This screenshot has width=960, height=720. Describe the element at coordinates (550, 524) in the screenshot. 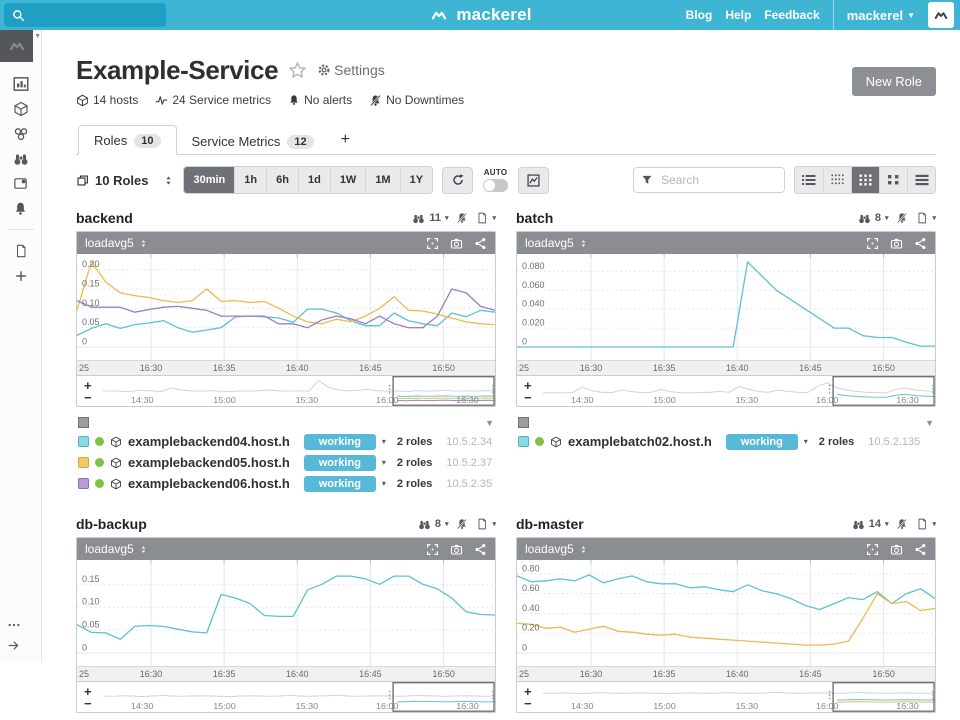

I see `role-name: db-master` at that location.